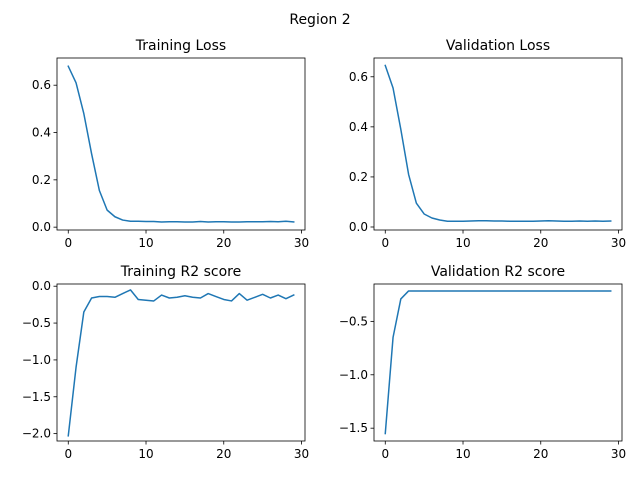 This screenshot has height=480, width=640. What do you see at coordinates (223, 454) in the screenshot?
I see `training-r2-xtick-label: 20` at bounding box center [223, 454].